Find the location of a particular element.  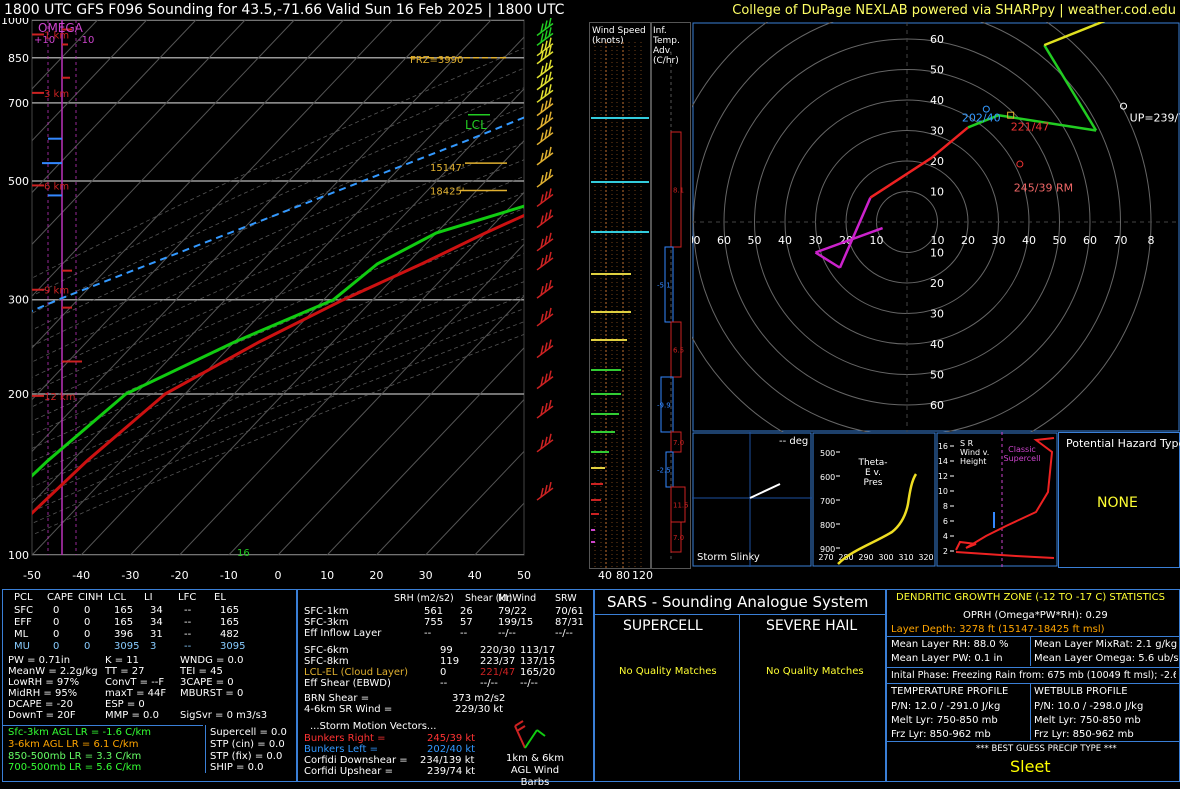

corfidi-up-value: 239/74 kt is located at coordinates (451, 771).